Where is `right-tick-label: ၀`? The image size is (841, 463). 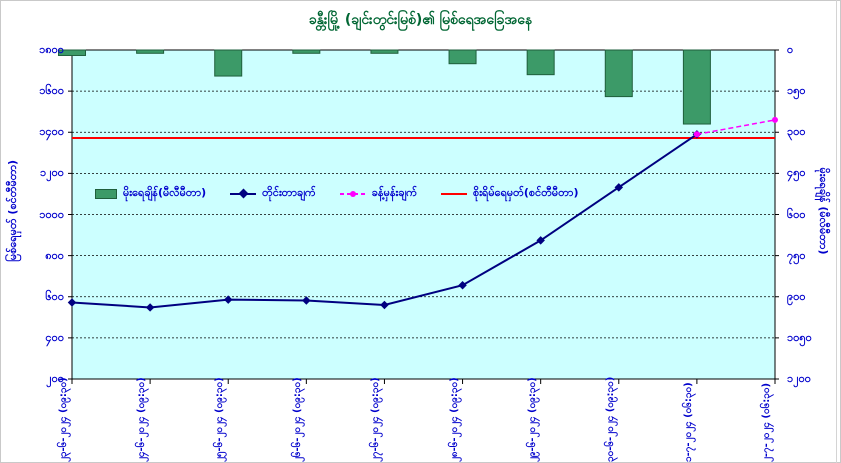
right-tick-label: ၀ is located at coordinates (790, 49).